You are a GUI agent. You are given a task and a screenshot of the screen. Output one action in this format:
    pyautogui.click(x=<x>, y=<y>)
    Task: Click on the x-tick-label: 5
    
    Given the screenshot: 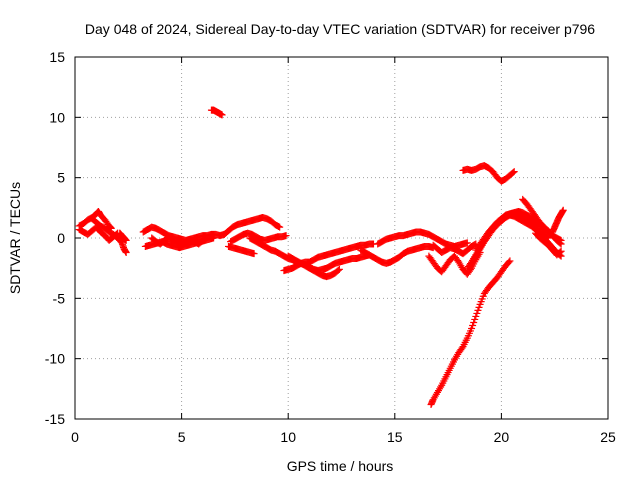 What is the action you would take?
    pyautogui.click(x=182, y=437)
    